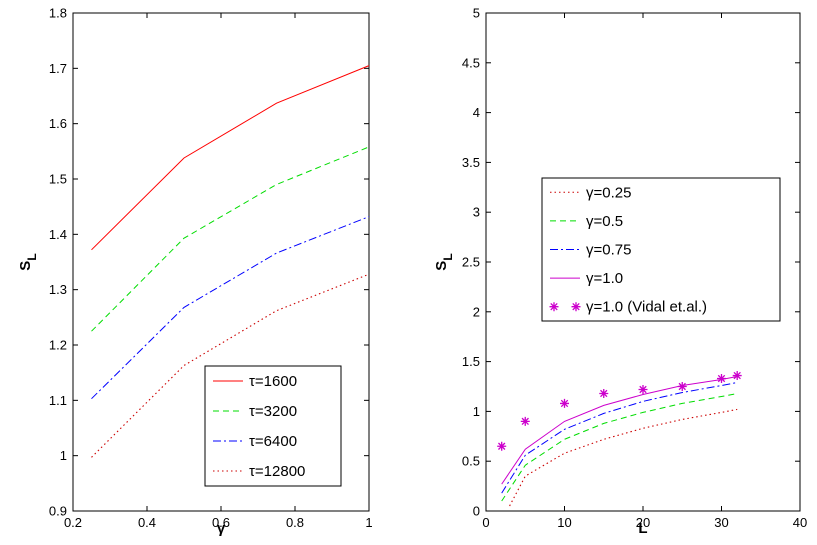 The image size is (817, 545). I want to click on legend-label: γ=1.0, so click(604, 278).